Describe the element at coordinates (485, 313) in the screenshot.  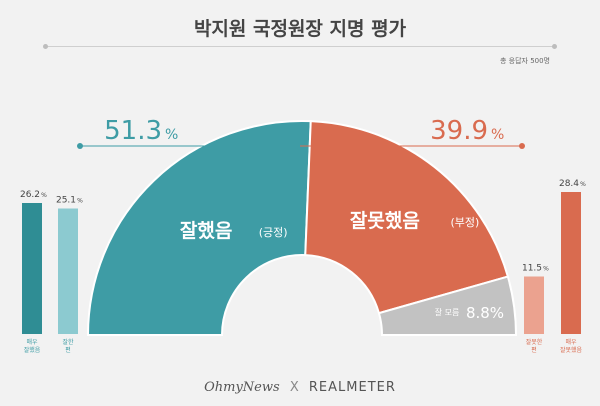
I see `slice-3-value: 8.8%` at that location.